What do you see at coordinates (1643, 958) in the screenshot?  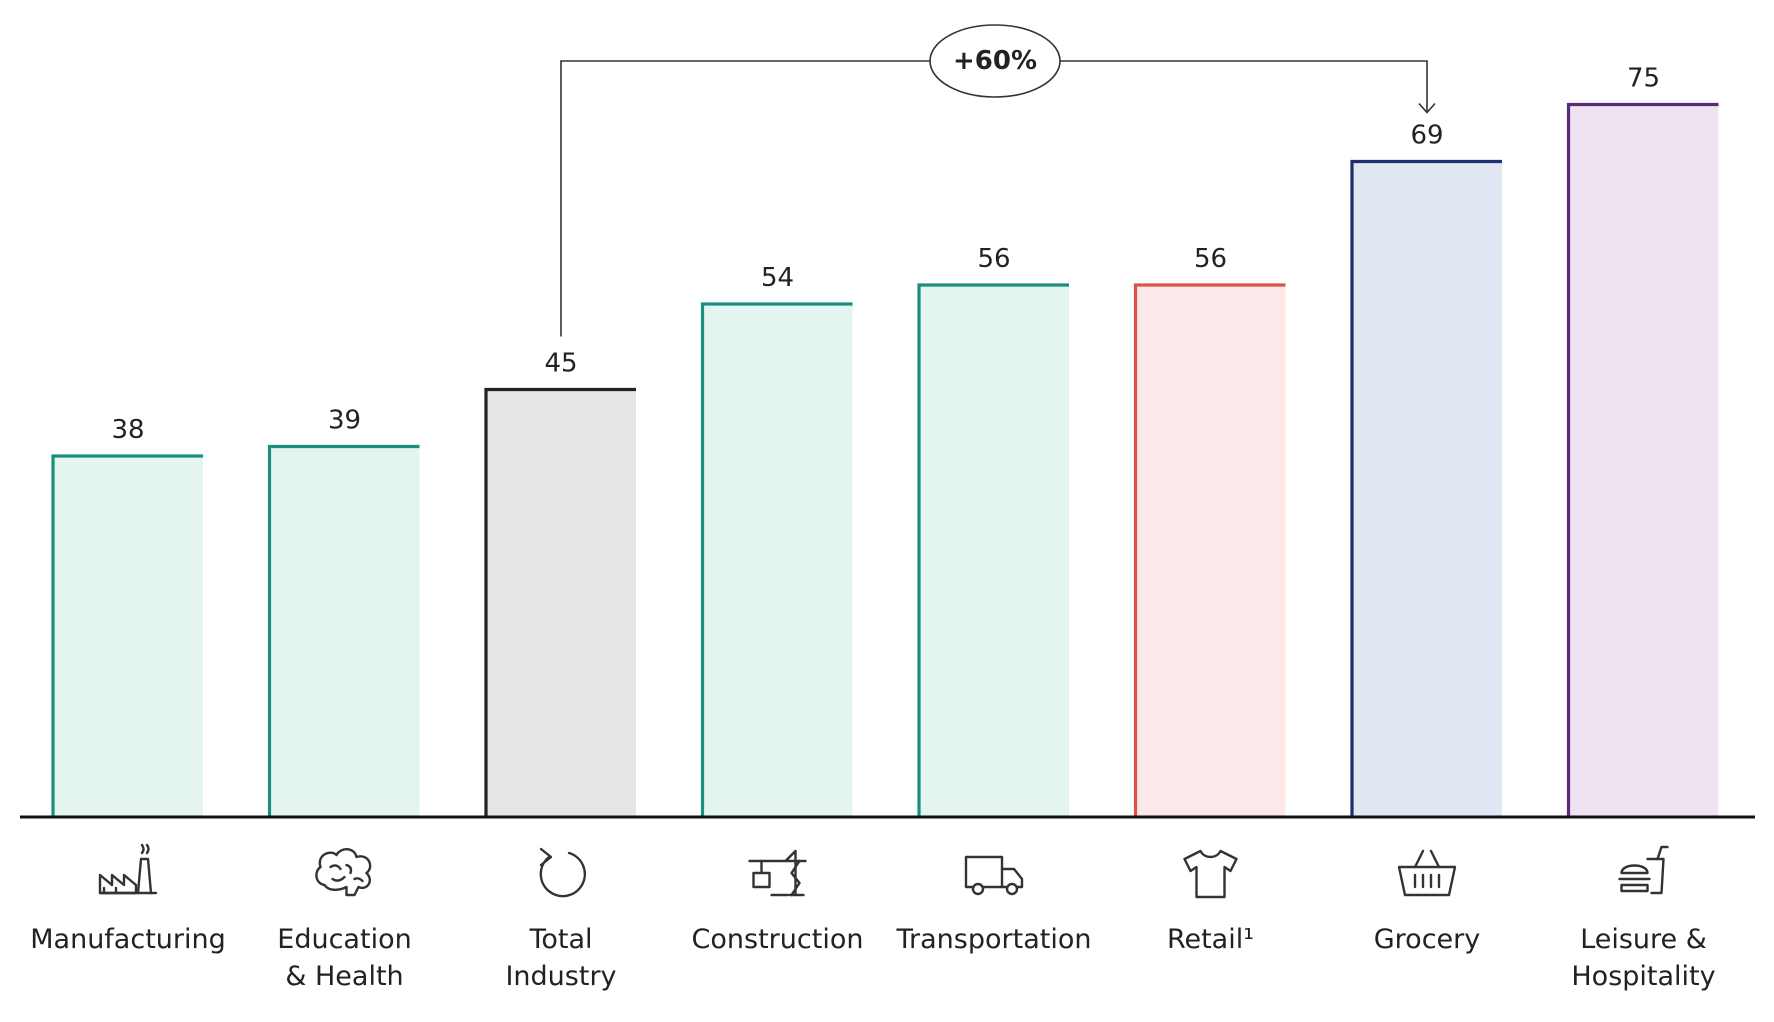 I see `category-label: Leisure & Hospitality` at bounding box center [1643, 958].